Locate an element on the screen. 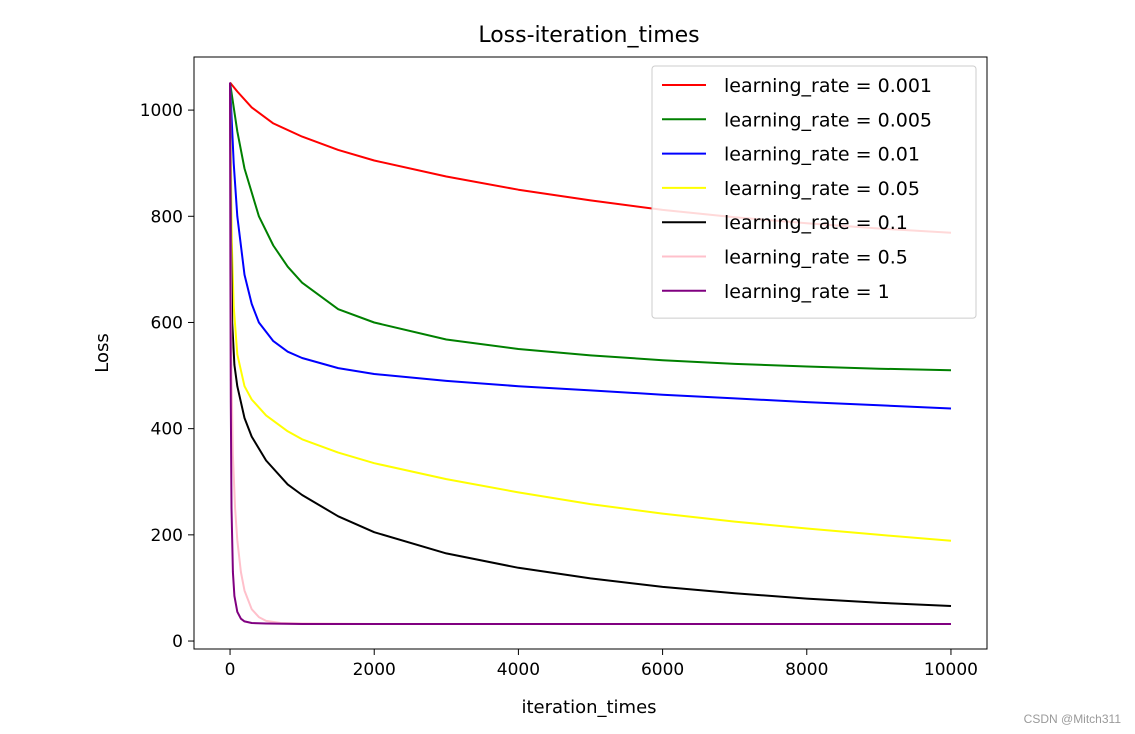 This screenshot has height=734, width=1135. watermark: CSDN @Mitch311 is located at coordinates (1072, 719).